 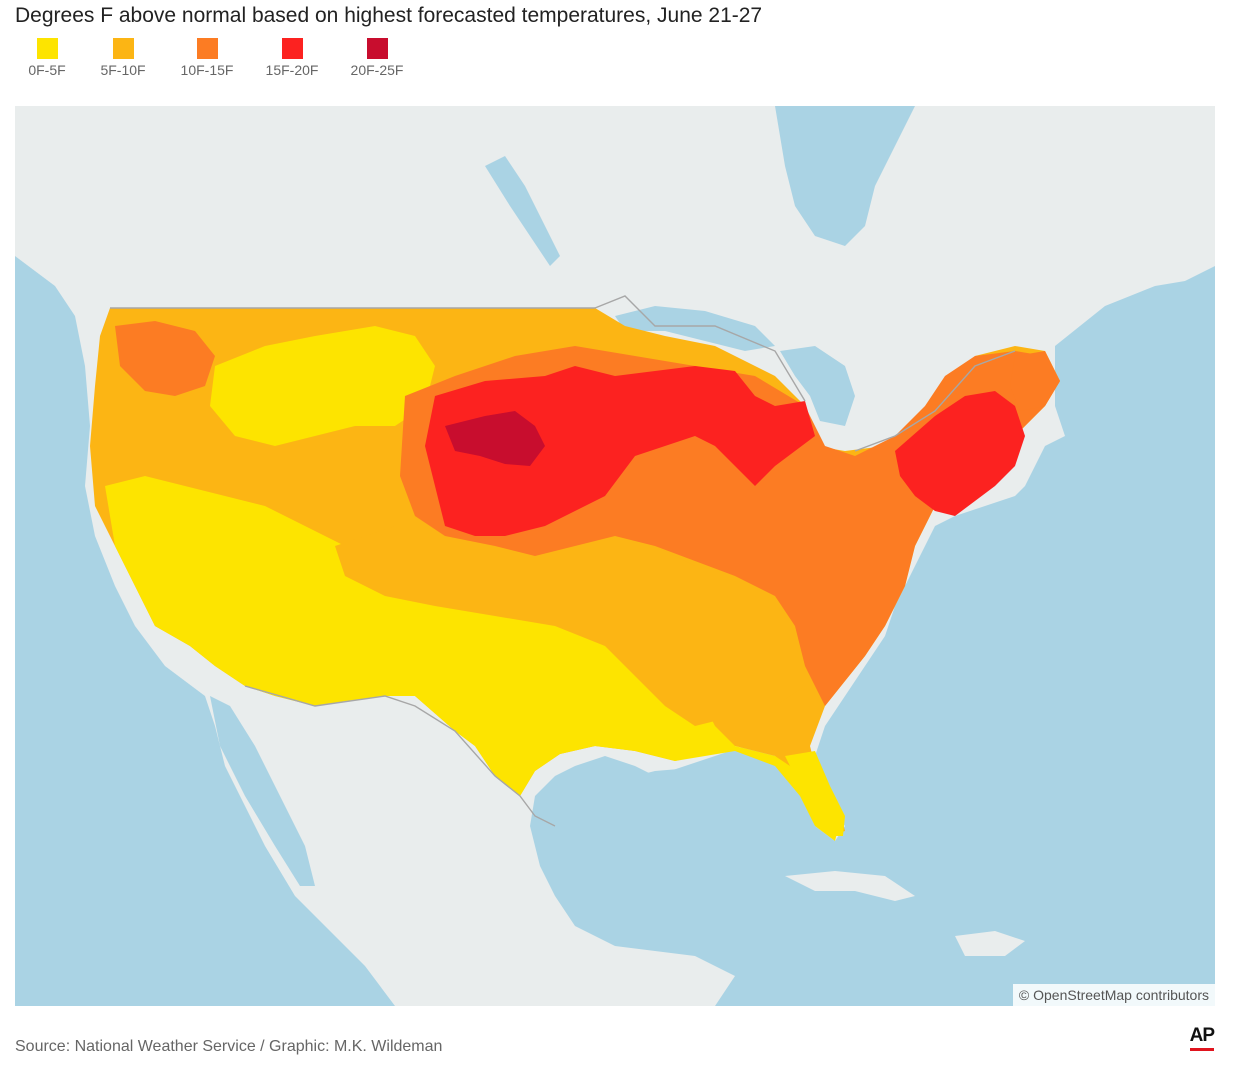 What do you see at coordinates (522, 211) in the screenshot?
I see `lake-winnipeg` at bounding box center [522, 211].